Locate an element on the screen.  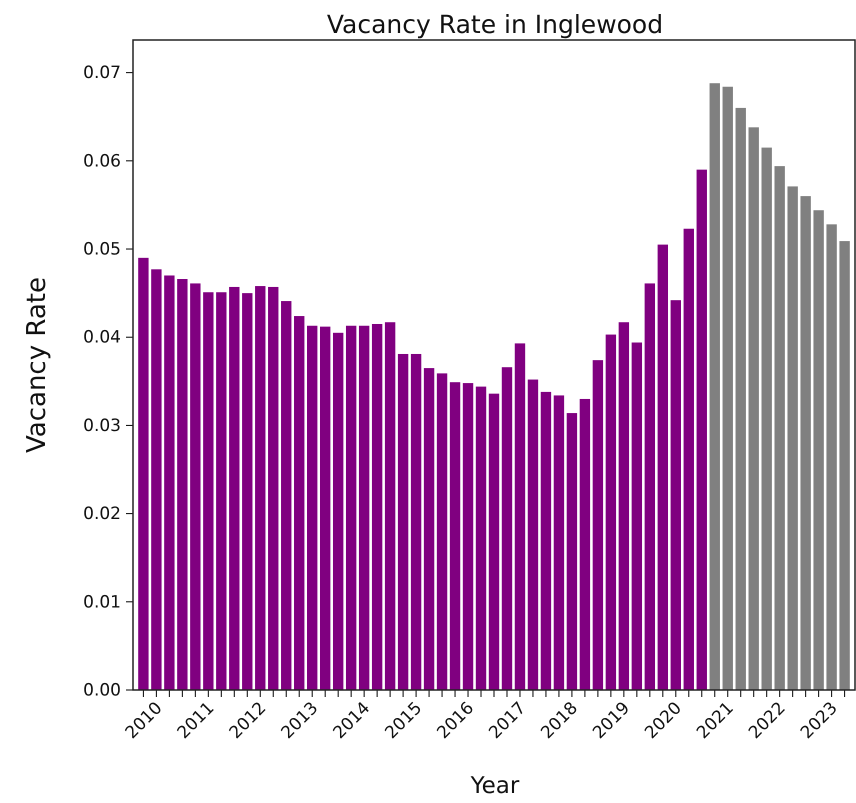
y-tick-label: 0.03 is located at coordinates (102, 426).